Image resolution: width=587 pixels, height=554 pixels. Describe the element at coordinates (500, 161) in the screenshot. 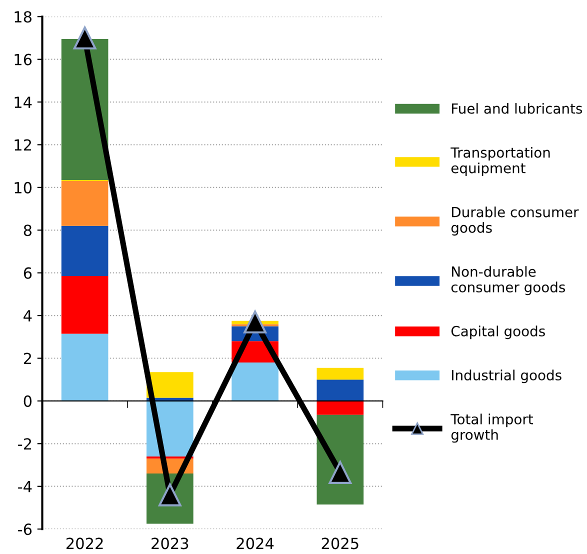

I see `legend-label: Transportation equipment` at that location.